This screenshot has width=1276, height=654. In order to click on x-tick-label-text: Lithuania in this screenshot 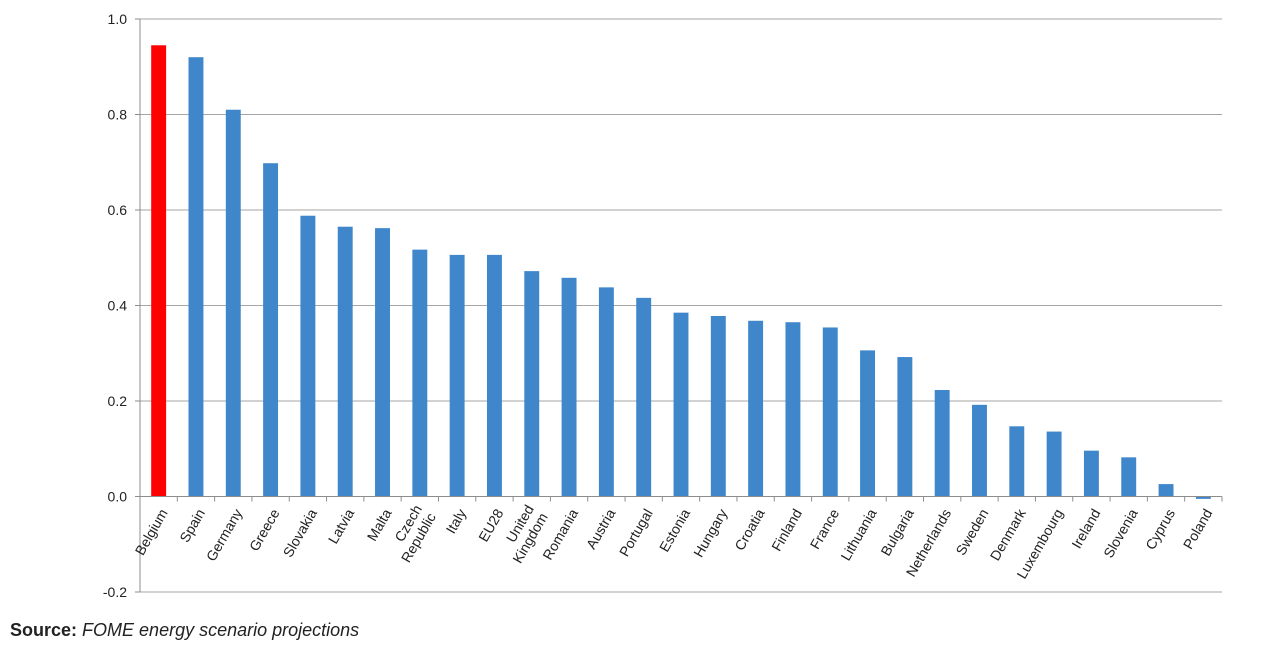, I will do `click(858, 534)`.